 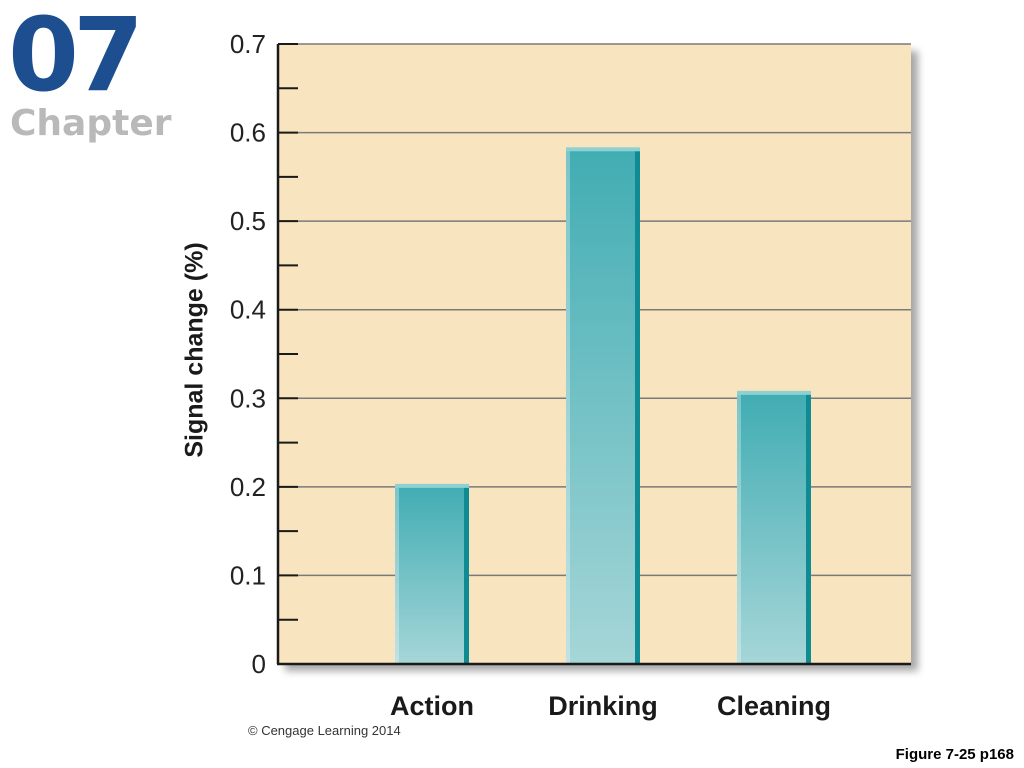 What do you see at coordinates (248, 487) in the screenshot?
I see `y-tick-label: 0.2` at bounding box center [248, 487].